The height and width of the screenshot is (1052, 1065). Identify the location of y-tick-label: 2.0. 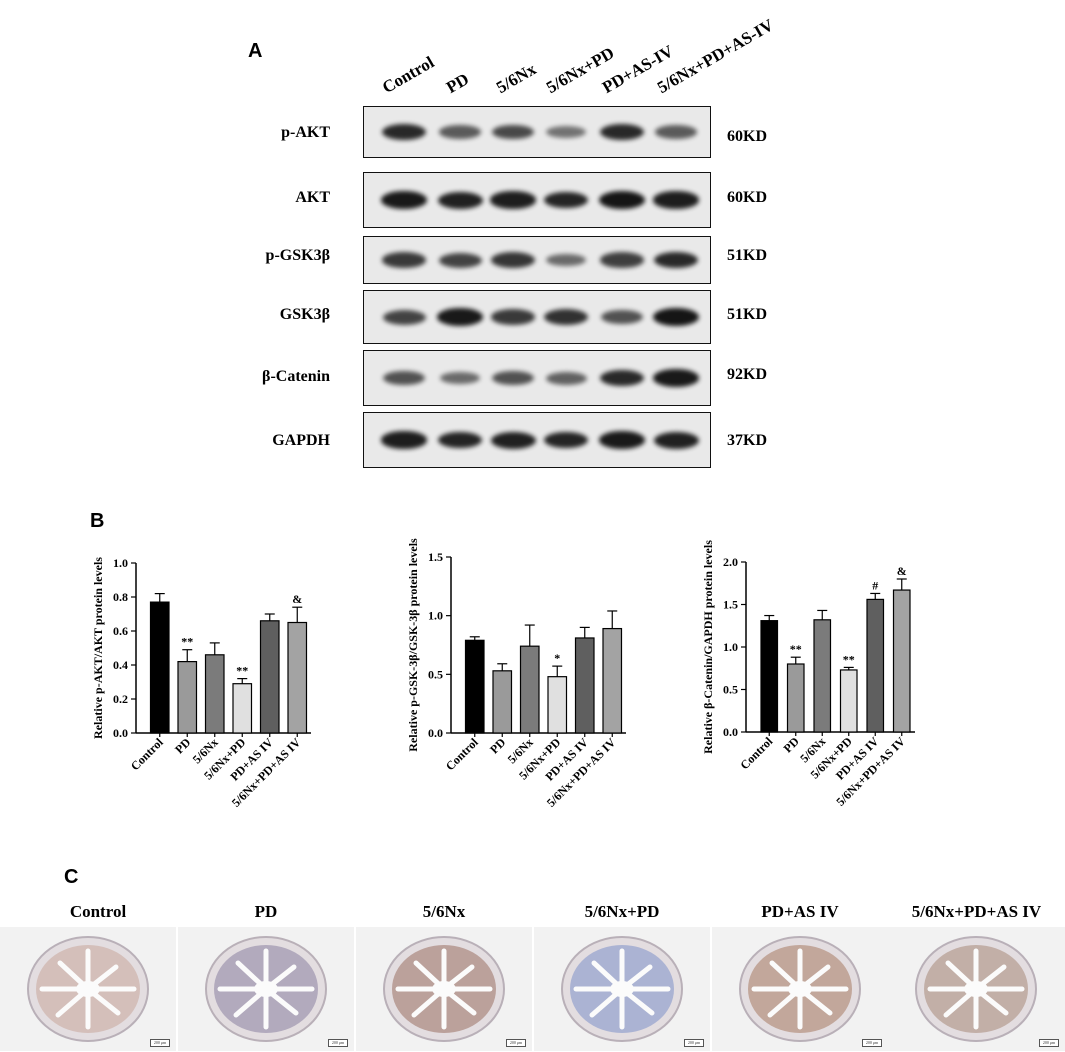
(730, 562).